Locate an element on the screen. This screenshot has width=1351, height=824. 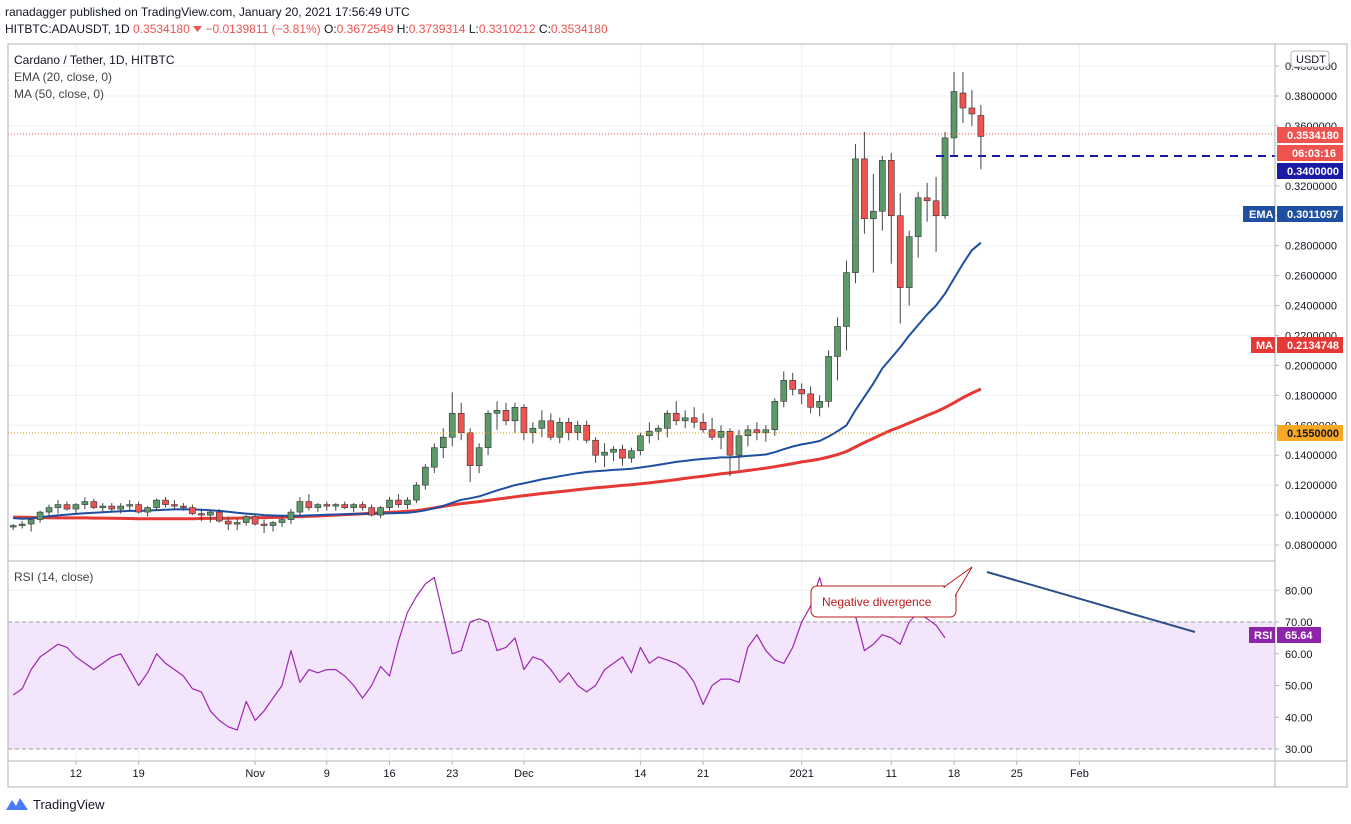
time-tick-label: 21 is located at coordinates (703, 774).